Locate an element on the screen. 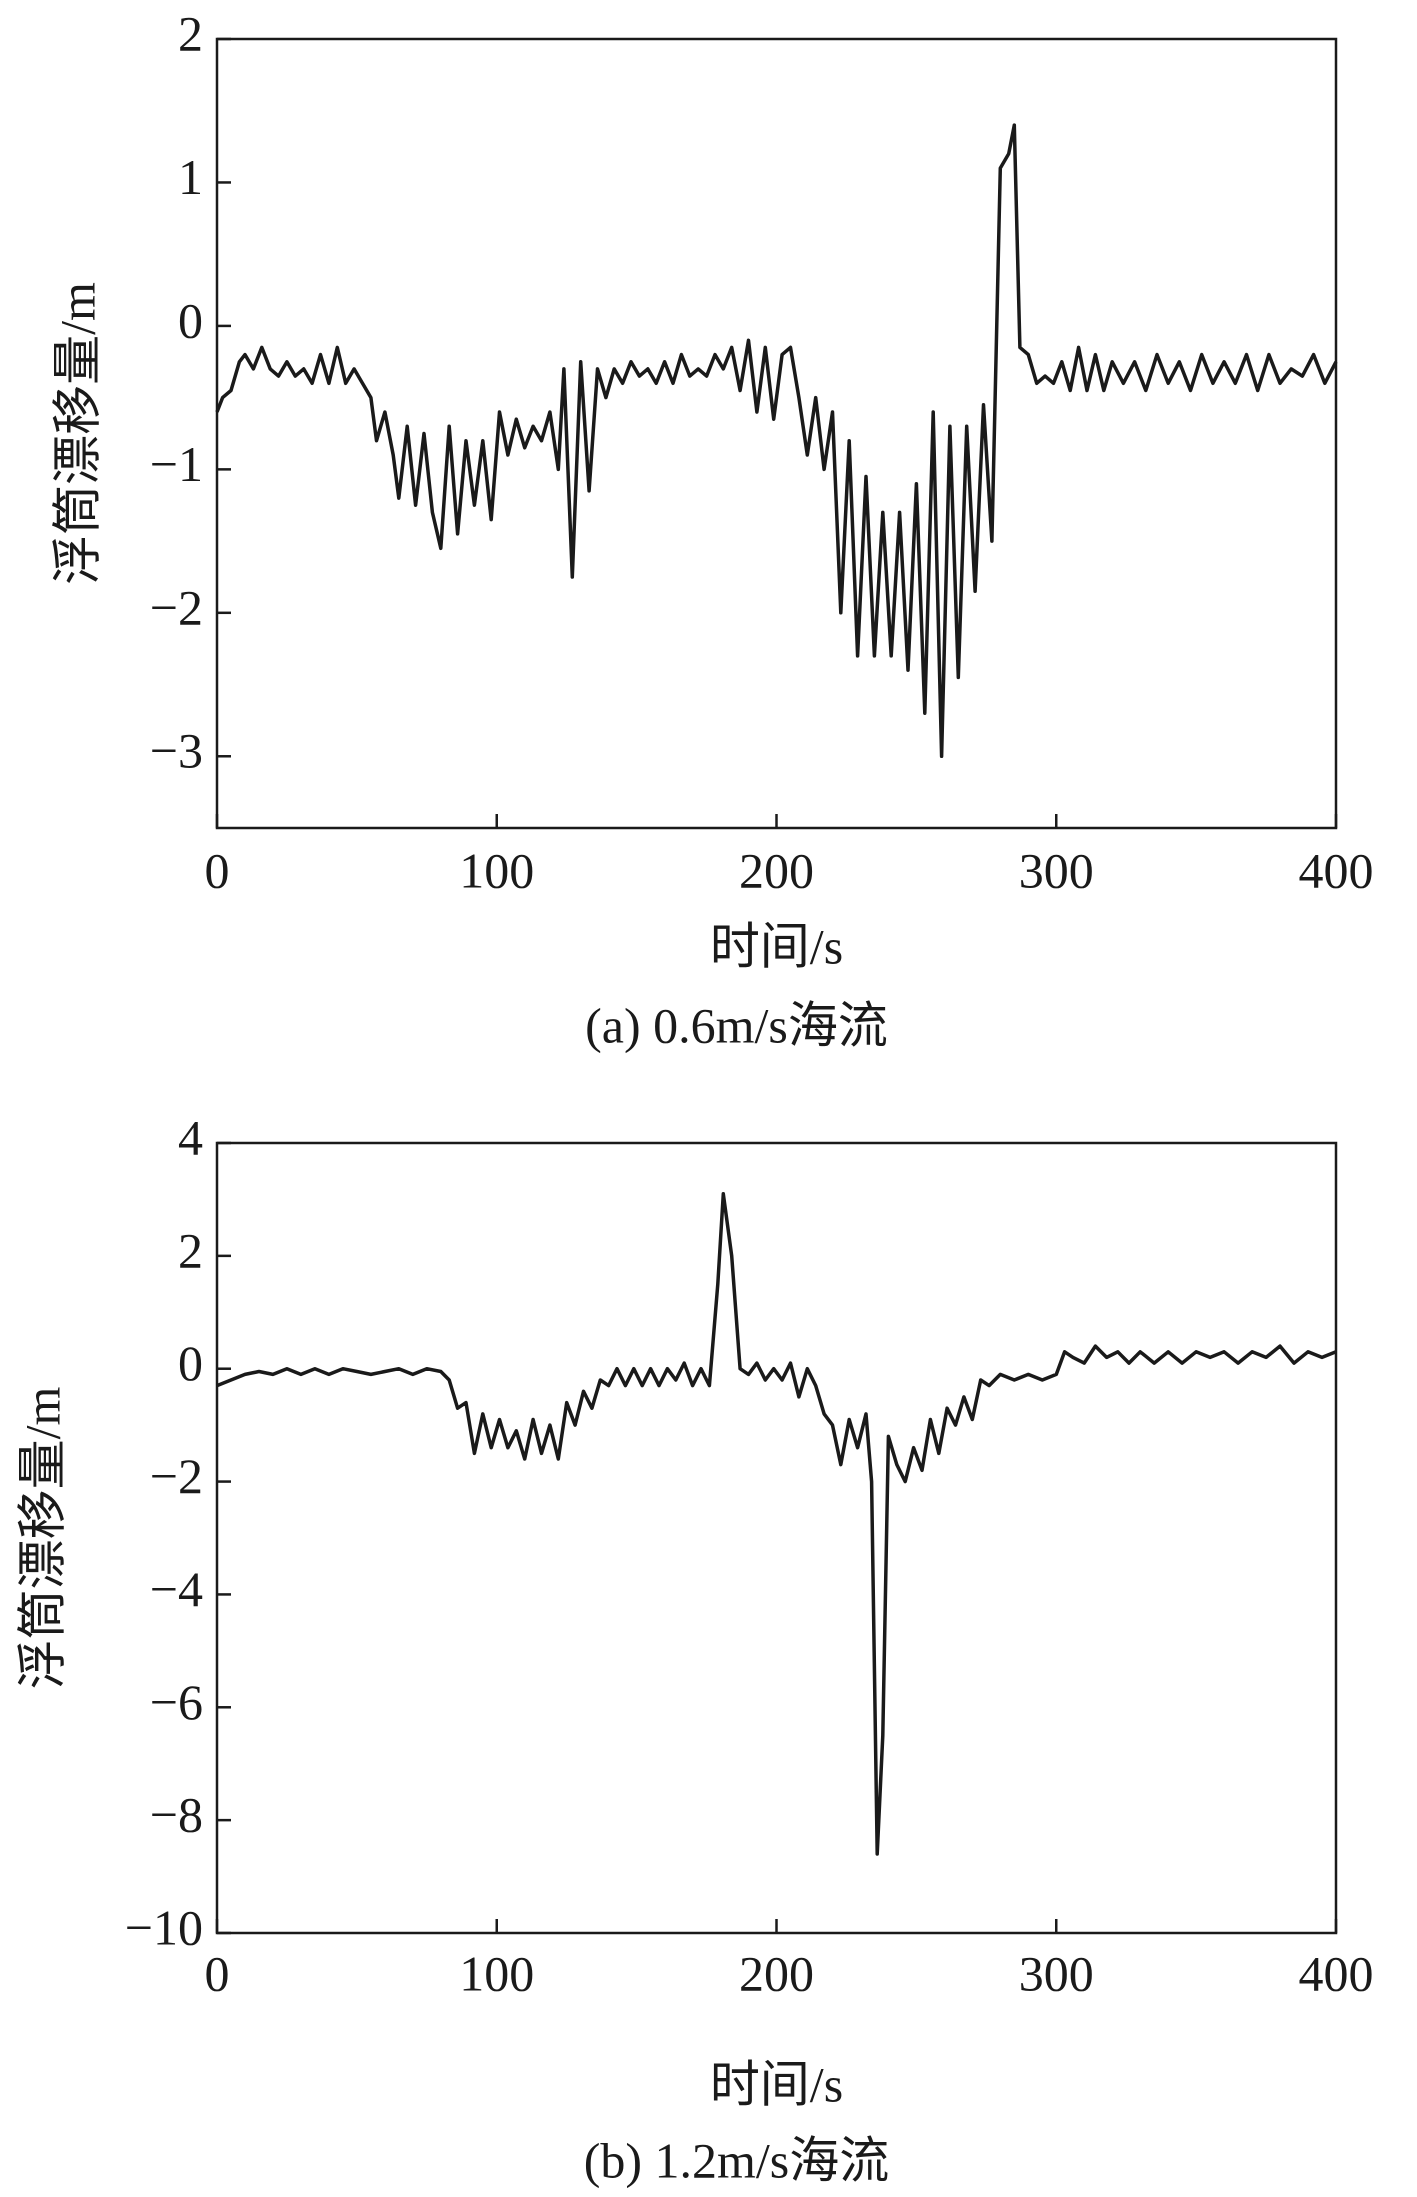 The height and width of the screenshot is (2197, 1417). y-tick-label: −6 is located at coordinates (176, 1702).